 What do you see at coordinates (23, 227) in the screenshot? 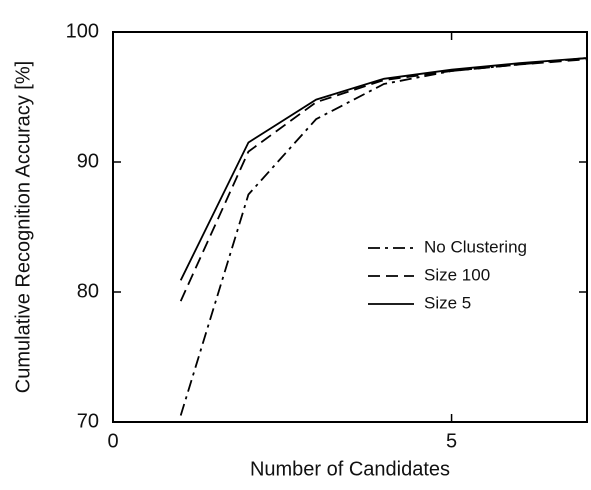
I see `y-axis-label: Cumulative Recognition Accuracy [%]` at bounding box center [23, 227].